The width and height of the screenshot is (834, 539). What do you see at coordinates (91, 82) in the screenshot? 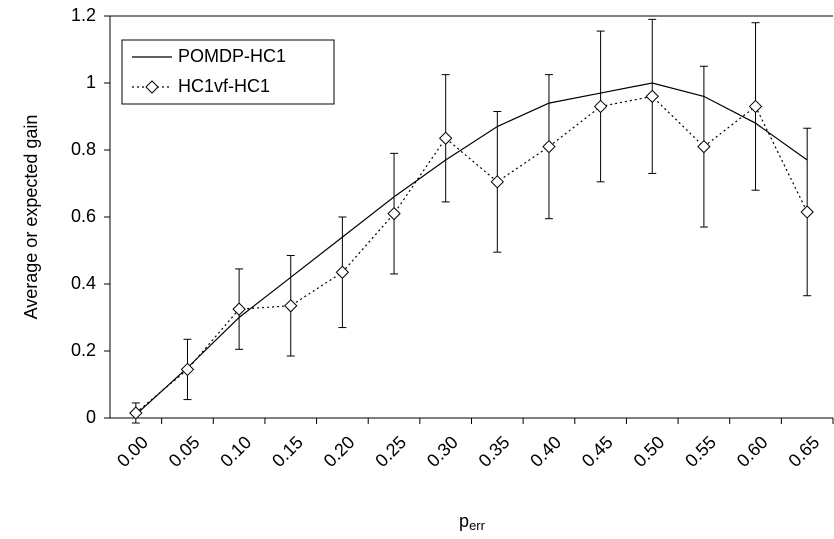
I see `y-tick-label: 1` at bounding box center [91, 82].